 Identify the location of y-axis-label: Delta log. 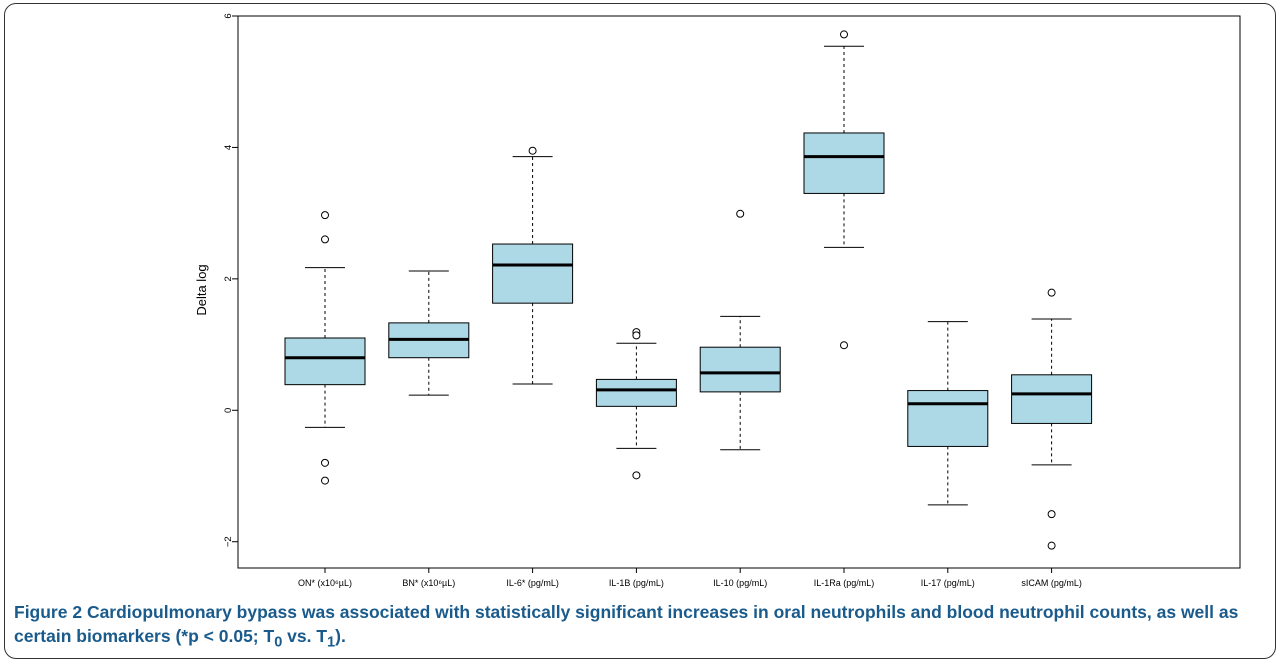
(201, 289).